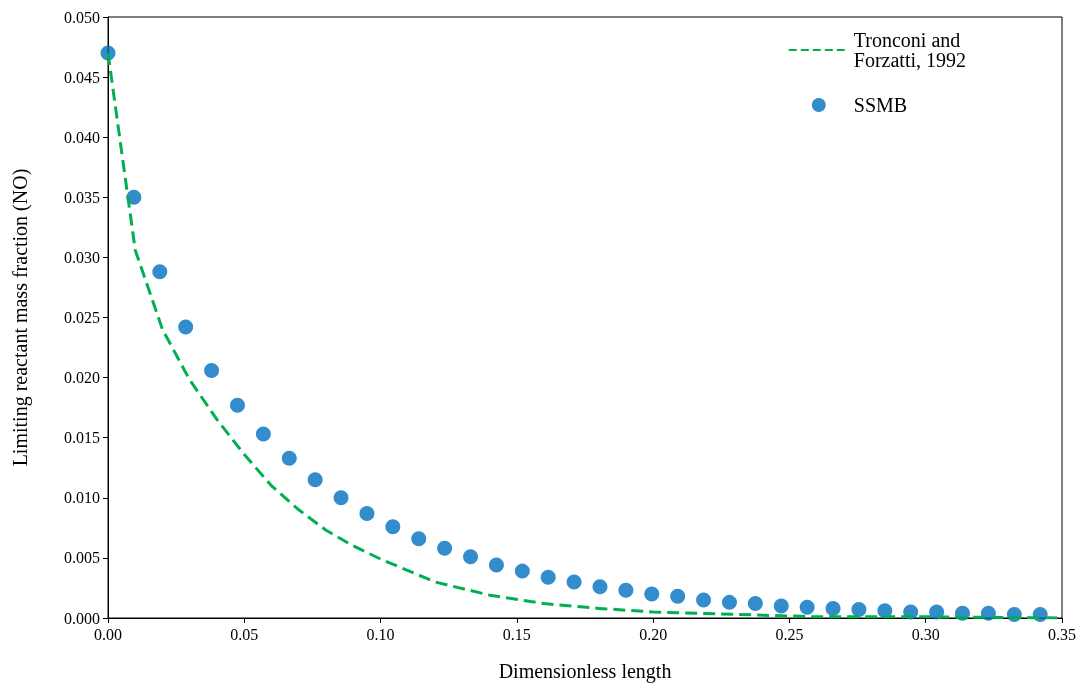 Image resolution: width=1081 pixels, height=696 pixels. I want to click on x-tick-label: 0.00, so click(108, 634).